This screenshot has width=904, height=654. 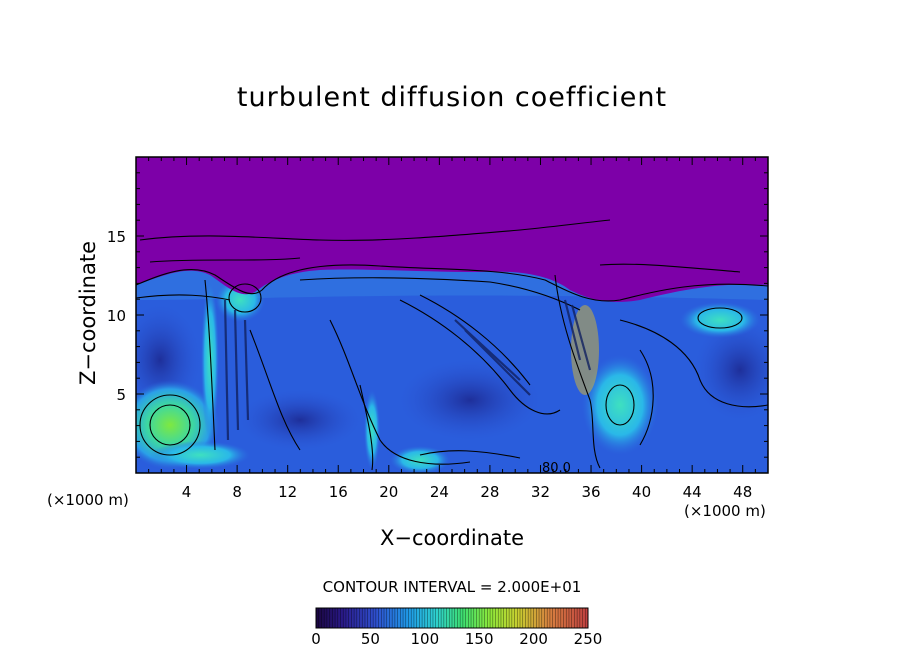 I want to click on x-tick-label: 44, so click(x=692, y=492).